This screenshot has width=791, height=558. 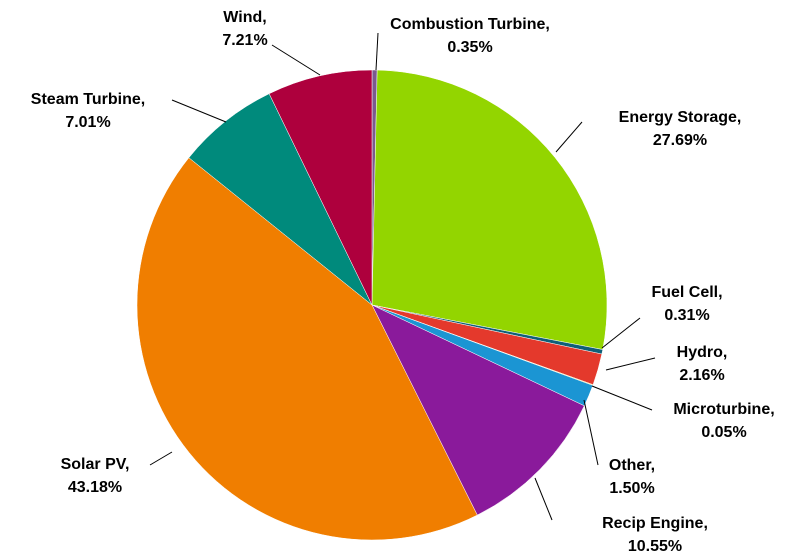 What do you see at coordinates (632, 465) in the screenshot?
I see `slice-label: Other,` at bounding box center [632, 465].